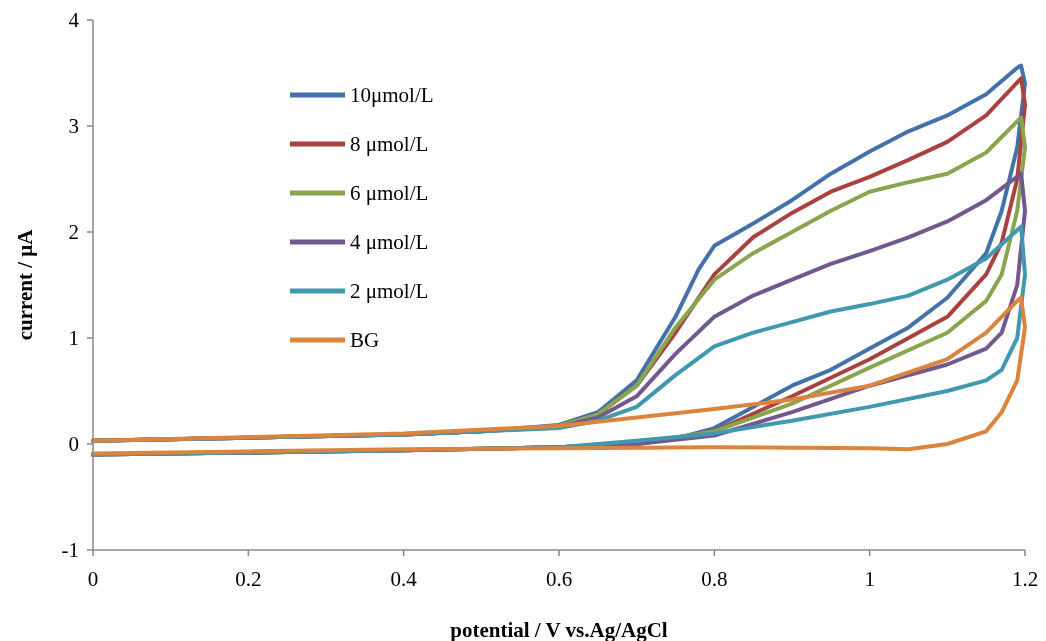 The height and width of the screenshot is (641, 1046). Describe the element at coordinates (1025, 579) in the screenshot. I see `x-tick-label: 1.2` at that location.